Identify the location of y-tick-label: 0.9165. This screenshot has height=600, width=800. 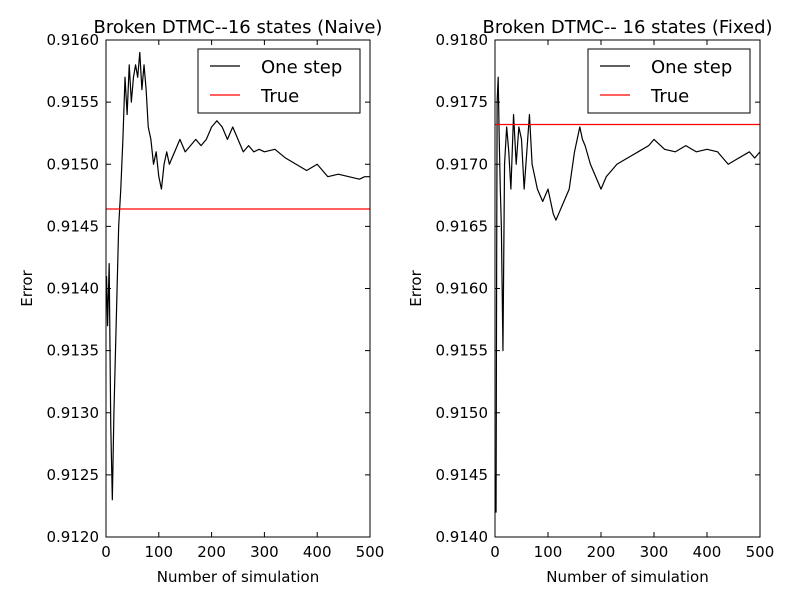
(462, 226).